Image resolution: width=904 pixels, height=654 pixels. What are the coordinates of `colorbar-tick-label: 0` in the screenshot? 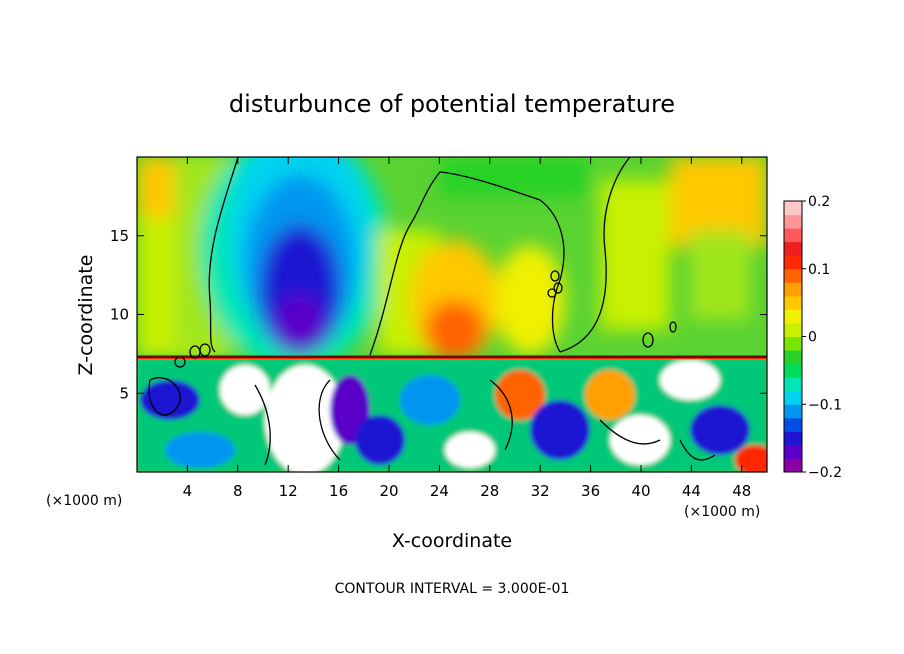 It's located at (812, 338).